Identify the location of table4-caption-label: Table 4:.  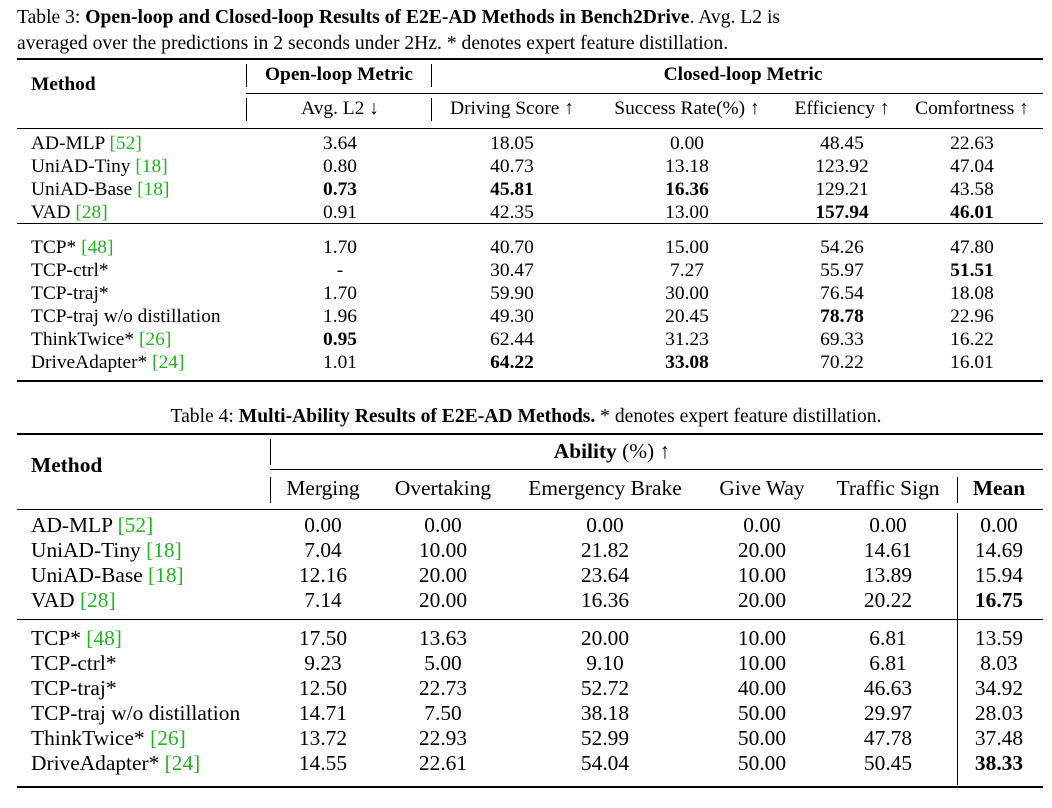
(202, 416).